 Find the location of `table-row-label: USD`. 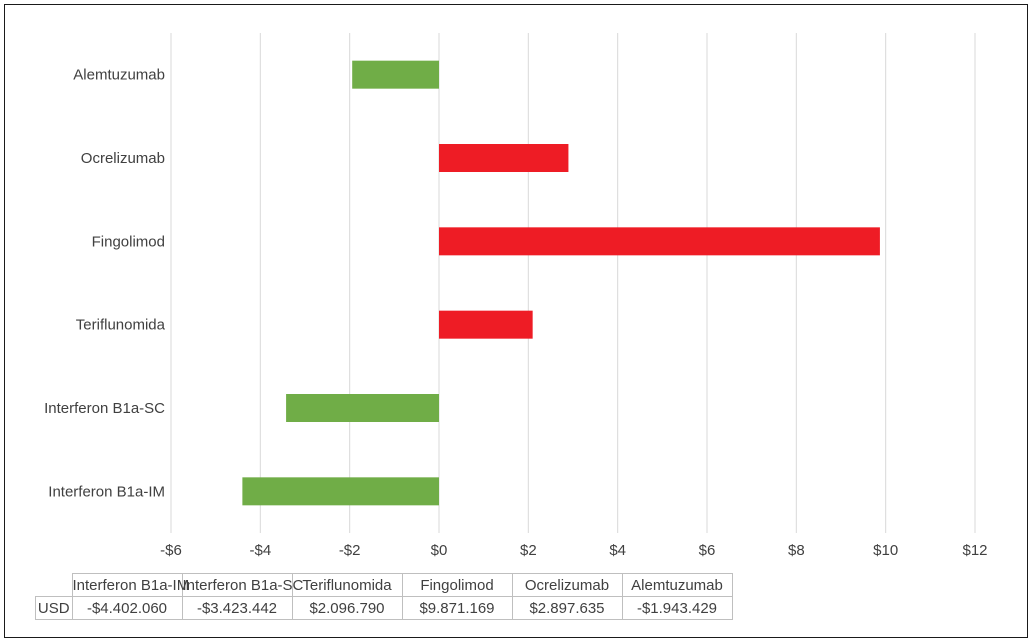

table-row-label: USD is located at coordinates (54, 608).